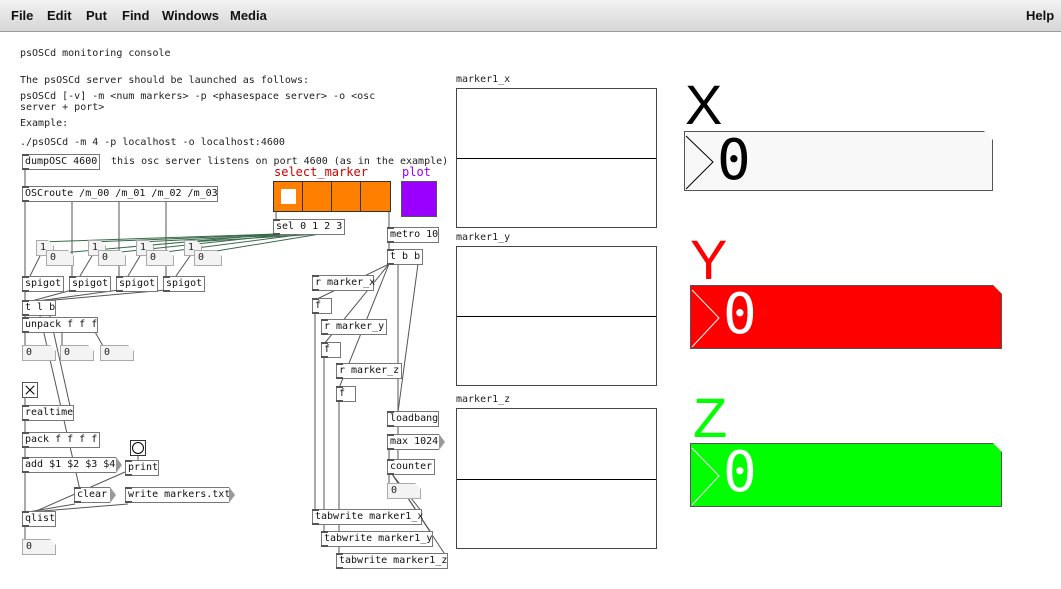 The width and height of the screenshot is (1061, 589). What do you see at coordinates (367, 517) in the screenshot?
I see `tabwrite-x-object: tabwrite marker1_x` at bounding box center [367, 517].